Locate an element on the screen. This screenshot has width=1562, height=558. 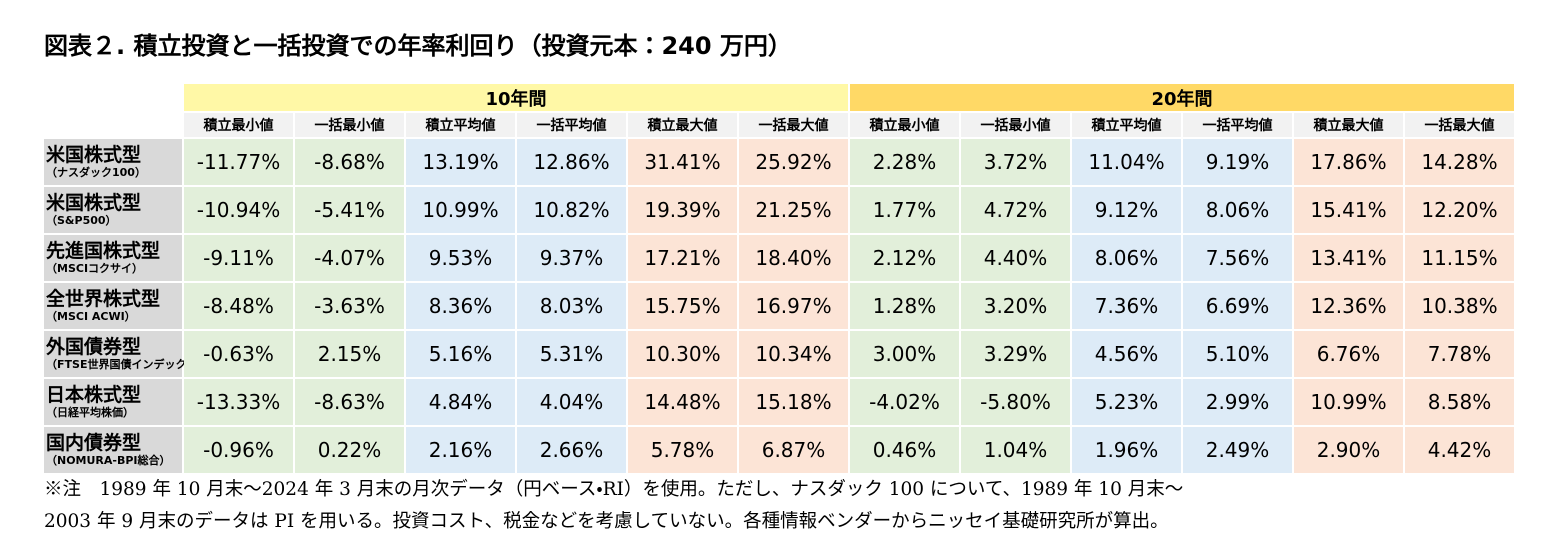
cell: 4.42% is located at coordinates (1459, 450).